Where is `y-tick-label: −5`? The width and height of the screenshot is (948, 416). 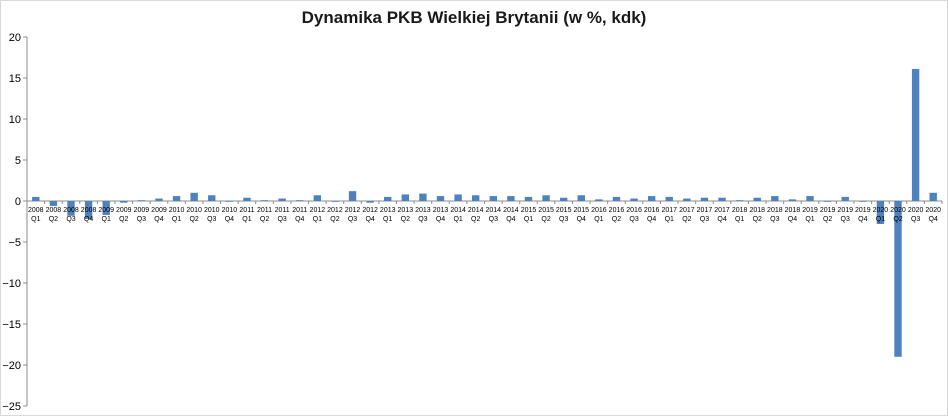
y-tick-label: −5 is located at coordinates (14, 243).